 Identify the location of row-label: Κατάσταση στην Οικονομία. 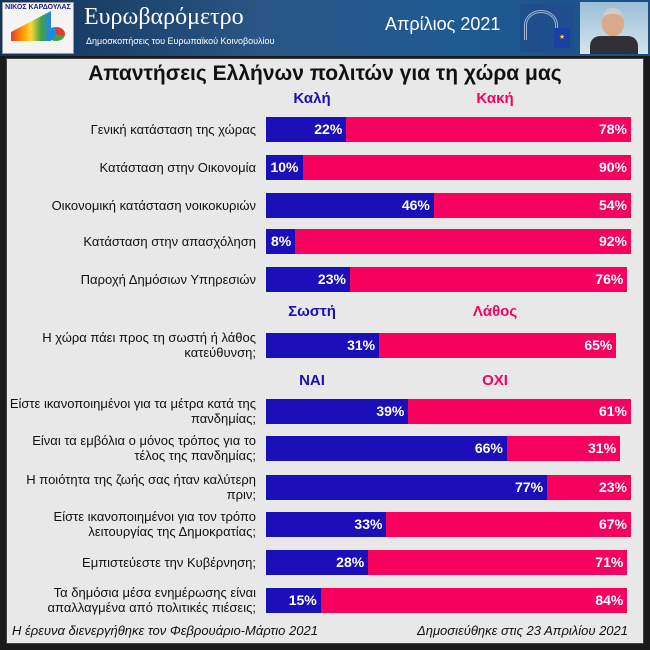
(177, 167).